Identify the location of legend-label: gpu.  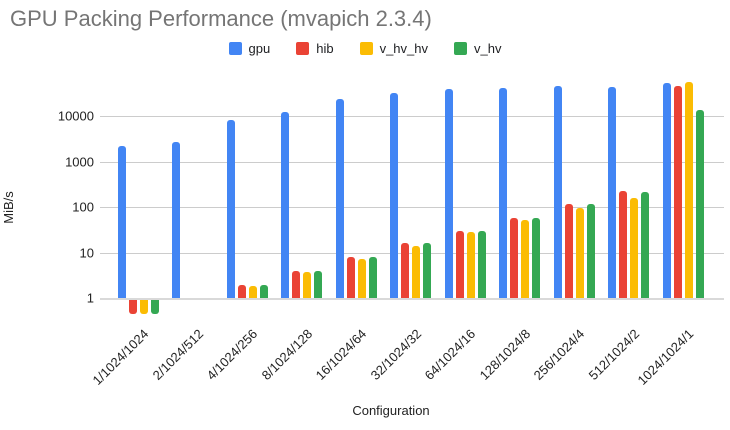
(259, 48).